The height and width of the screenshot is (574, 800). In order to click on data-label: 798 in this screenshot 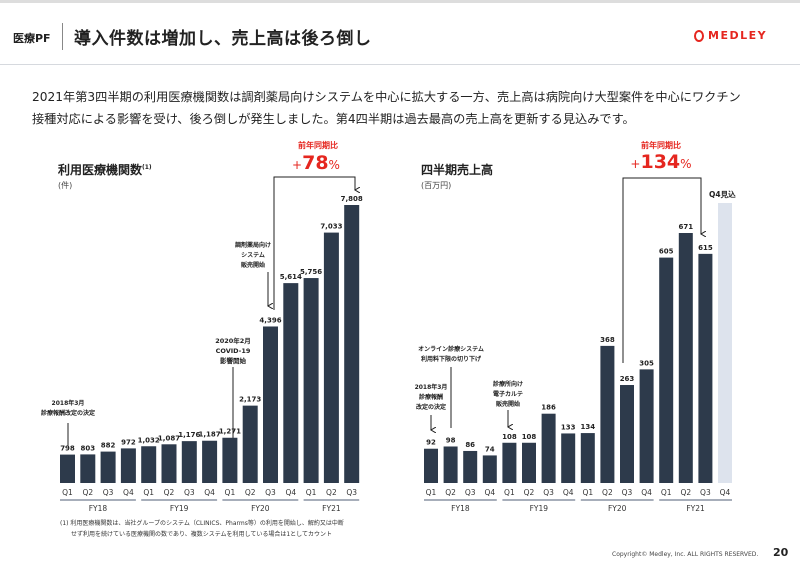, I will do `click(67, 449)`.